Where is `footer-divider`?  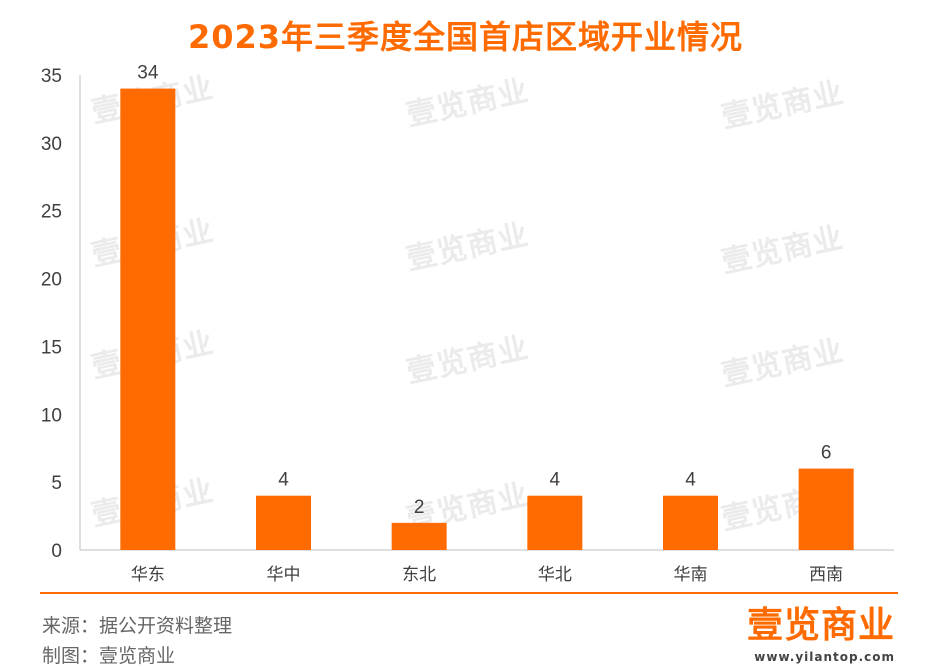
footer-divider is located at coordinates (469, 593).